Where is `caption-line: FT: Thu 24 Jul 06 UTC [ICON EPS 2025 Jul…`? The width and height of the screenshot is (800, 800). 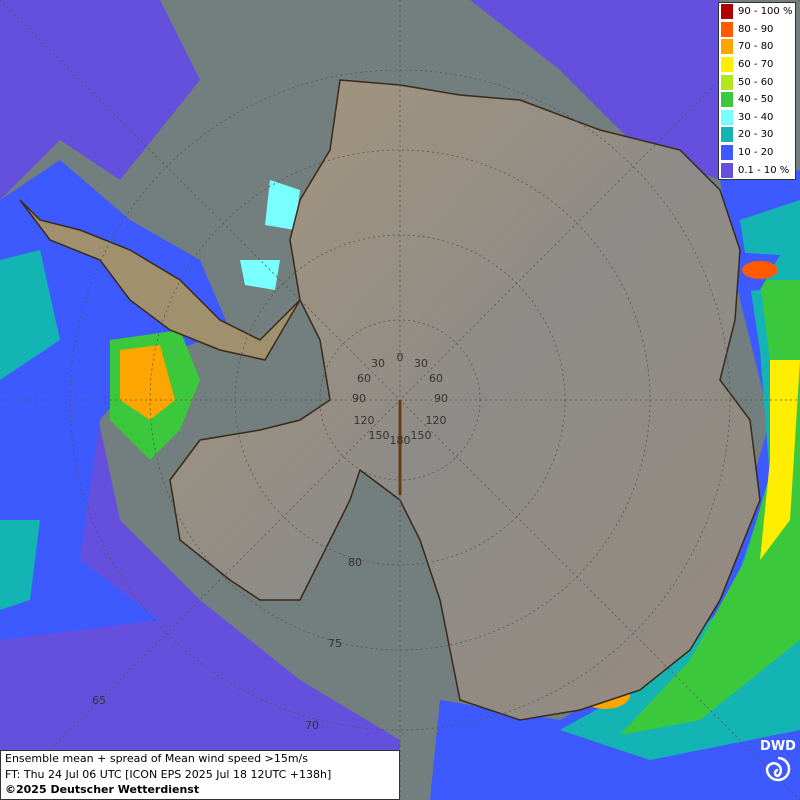
caption-line: FT: Thu 24 Jul 06 UTC [ICON EPS 2025 Jul… is located at coordinates (168, 774).